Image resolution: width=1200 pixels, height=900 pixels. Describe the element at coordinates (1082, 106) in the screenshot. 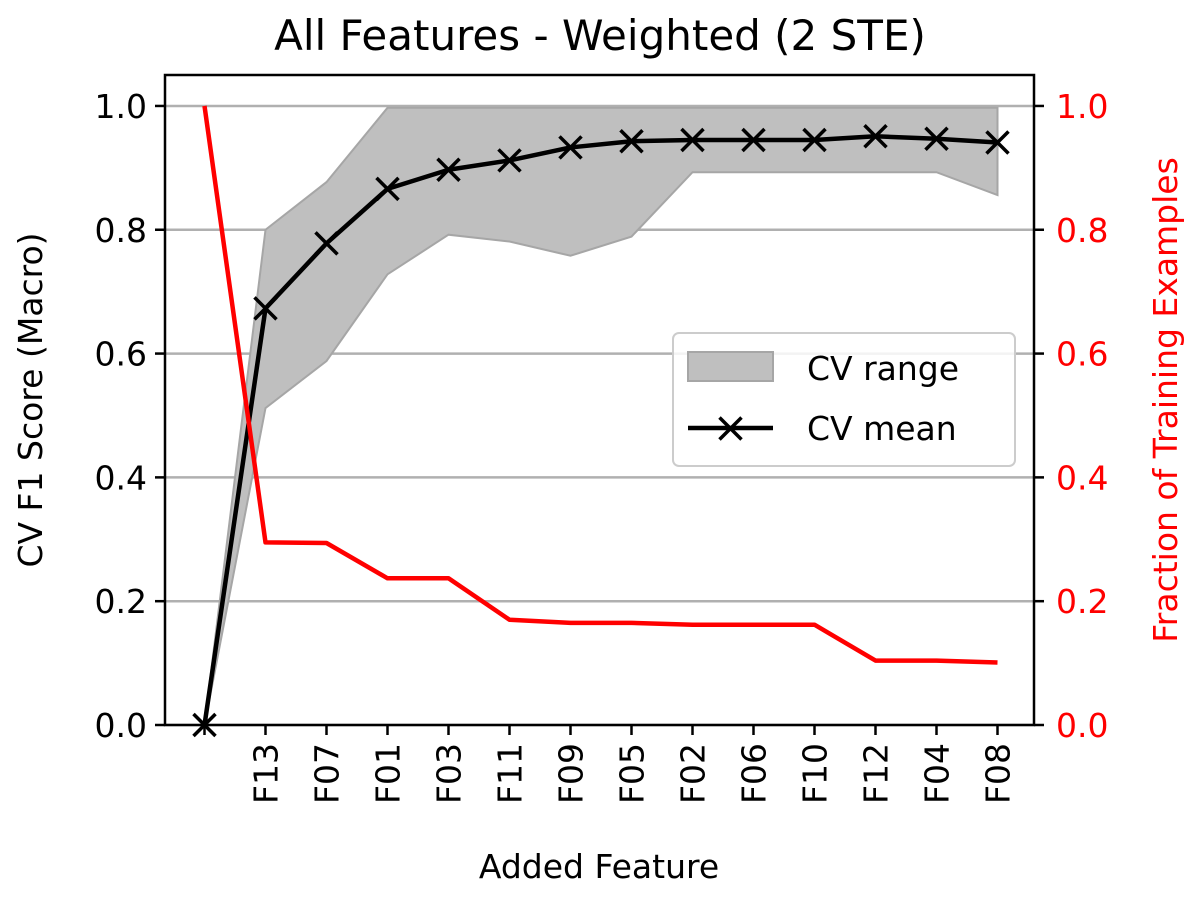

I see `y-tick-label-right: 1.0` at that location.